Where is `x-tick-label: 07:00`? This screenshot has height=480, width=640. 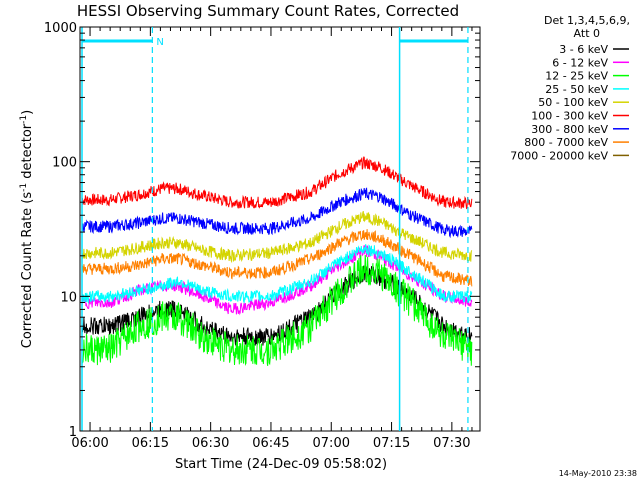
x-tick-label: 07:00 is located at coordinates (331, 443).